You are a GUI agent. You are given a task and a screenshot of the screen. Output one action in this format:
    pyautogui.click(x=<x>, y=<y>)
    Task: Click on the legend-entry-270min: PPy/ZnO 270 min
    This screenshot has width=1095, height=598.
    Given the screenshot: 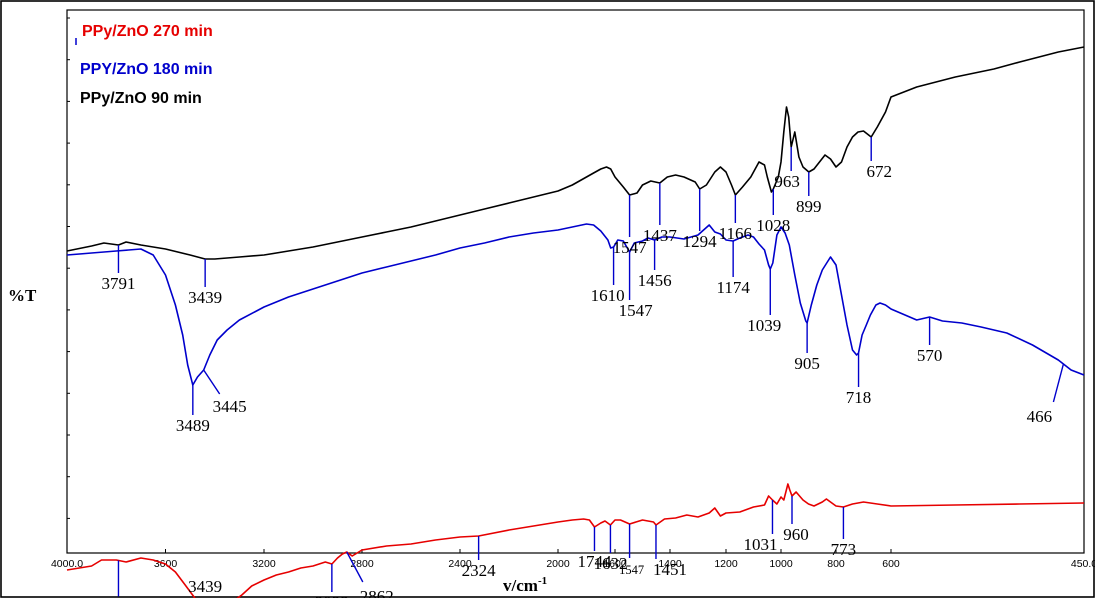 What is the action you would take?
    pyautogui.click(x=147, y=31)
    